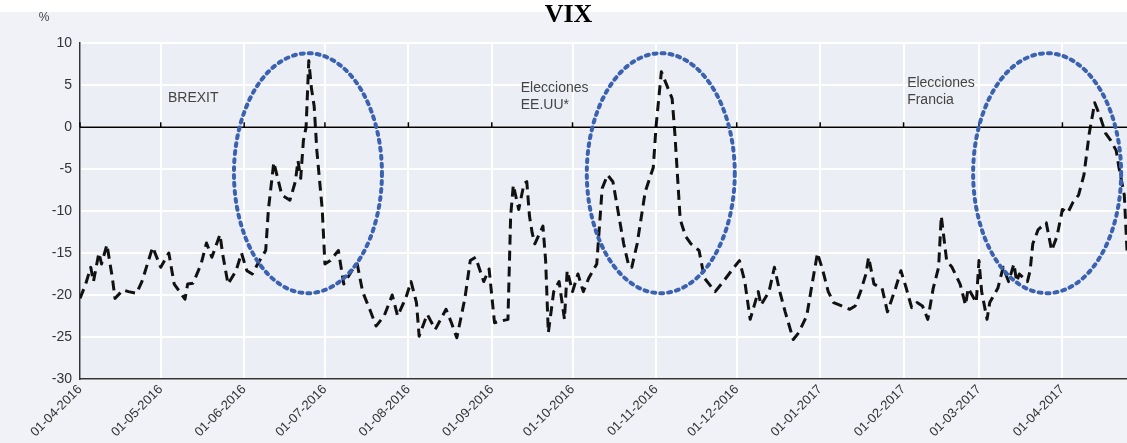 This screenshot has width=1127, height=443. What do you see at coordinates (62, 335) in the screenshot?
I see `y-tick-label: -25` at bounding box center [62, 335].